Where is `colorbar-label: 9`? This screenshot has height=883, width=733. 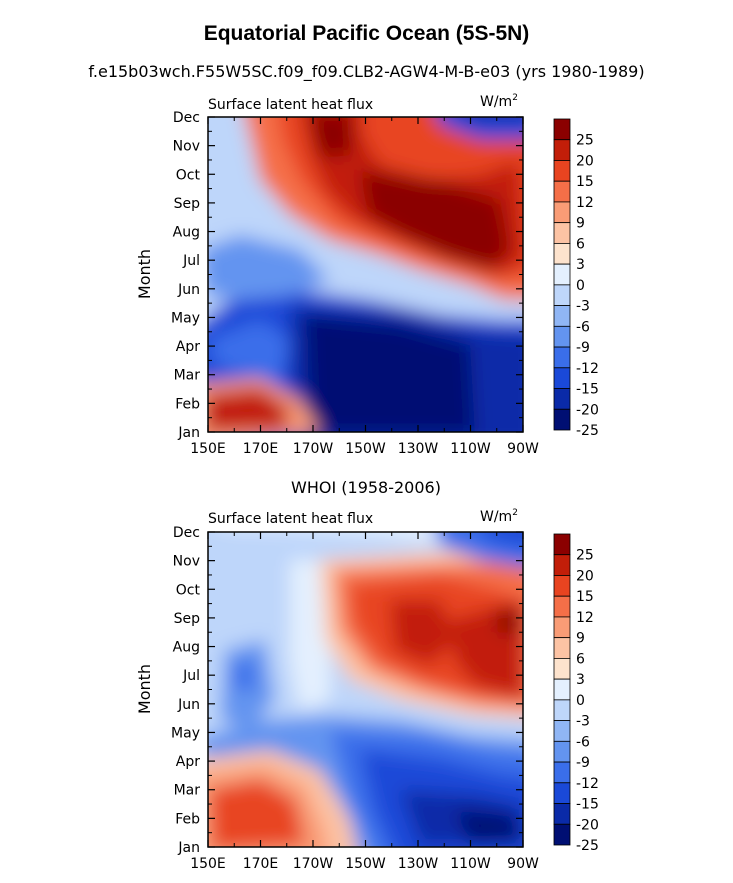
colorbar-label: 9 is located at coordinates (580, 224).